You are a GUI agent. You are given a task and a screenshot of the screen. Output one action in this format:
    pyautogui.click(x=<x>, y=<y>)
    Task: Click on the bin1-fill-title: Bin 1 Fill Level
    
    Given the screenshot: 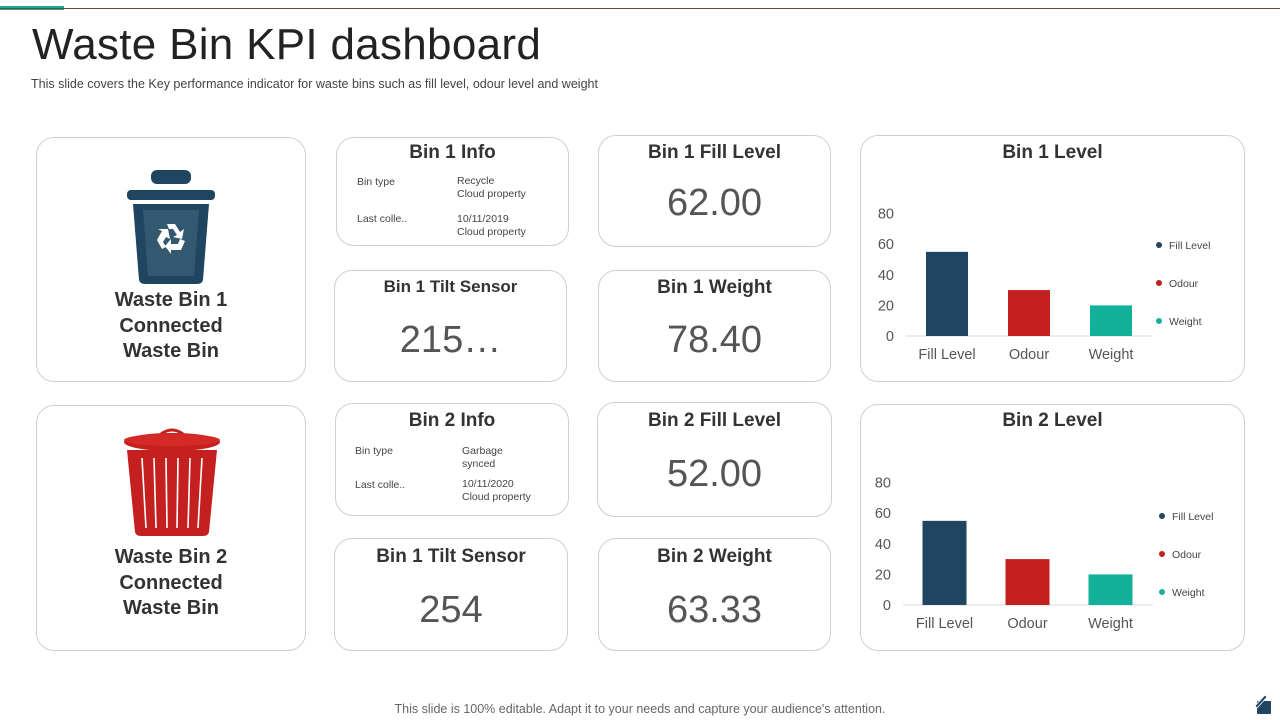 What is the action you would take?
    pyautogui.click(x=714, y=152)
    